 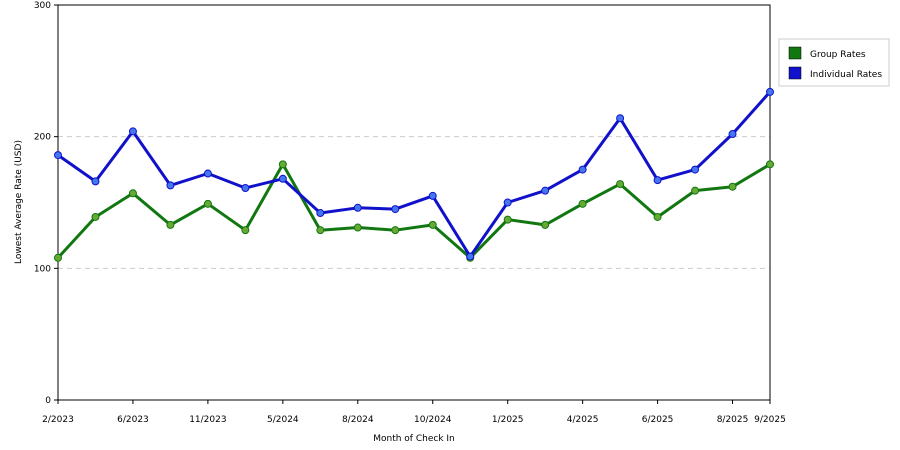 I want to click on x-tick-label-6-2023: 6/2023, so click(x=133, y=420).